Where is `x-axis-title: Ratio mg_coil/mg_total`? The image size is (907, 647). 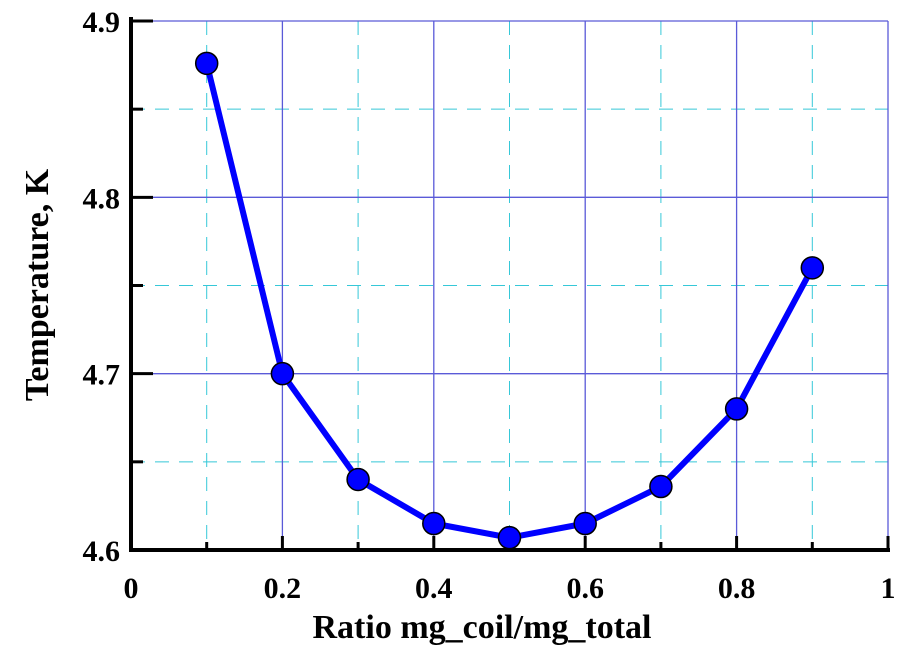 x-axis-title: Ratio mg_coil/mg_total is located at coordinates (482, 627).